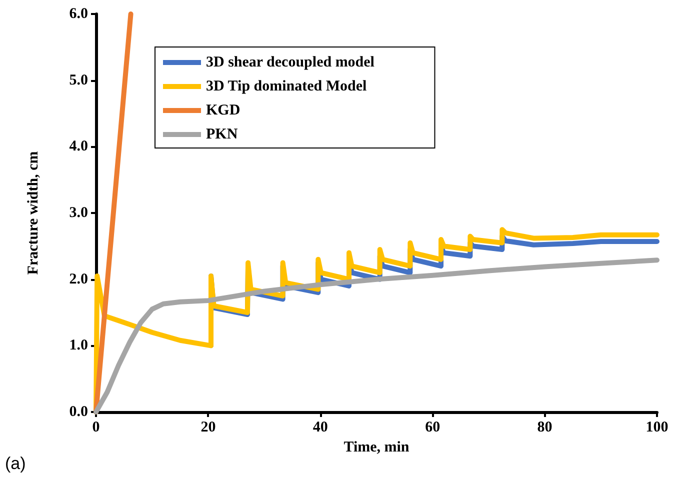 This screenshot has width=673, height=483. I want to click on y-tick-label: 2.0, so click(78, 279).